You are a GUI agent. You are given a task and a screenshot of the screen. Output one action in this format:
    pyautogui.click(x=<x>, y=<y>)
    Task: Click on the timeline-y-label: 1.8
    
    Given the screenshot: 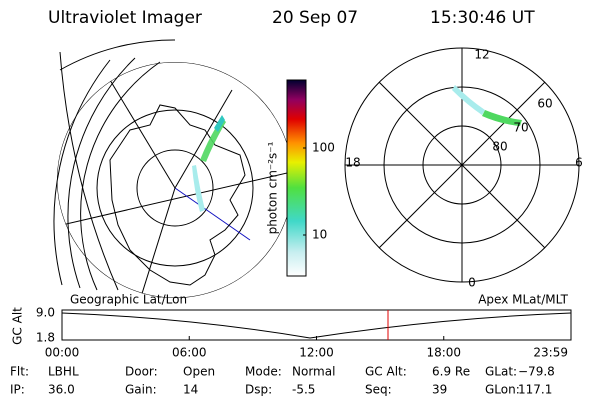 What is the action you would take?
    pyautogui.click(x=45, y=338)
    